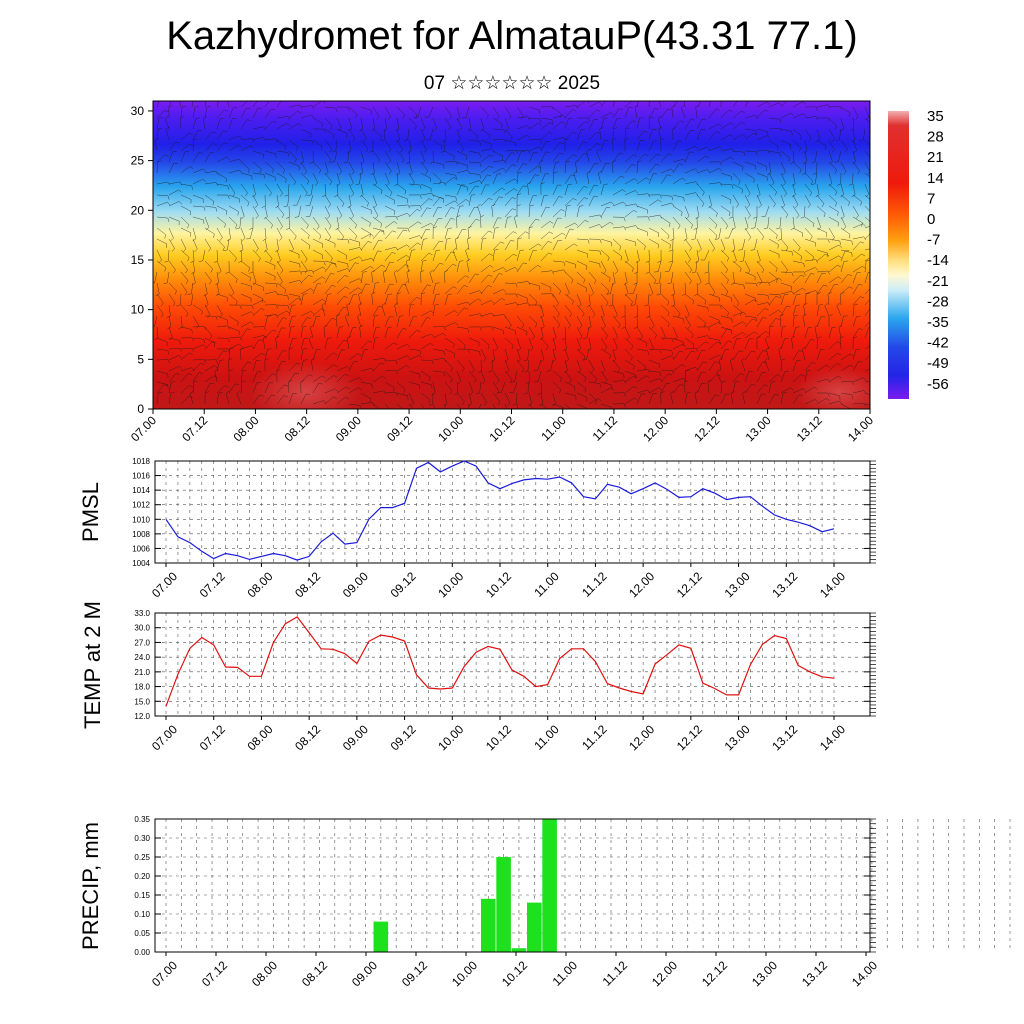  I want to click on heatmap-x-tick-label: 07.12, so click(194, 428).